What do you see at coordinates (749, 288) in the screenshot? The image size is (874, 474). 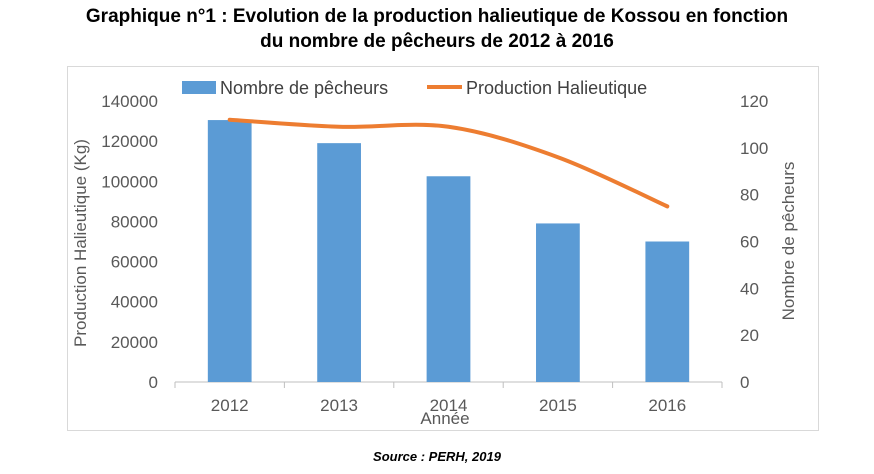 I see `y-right-tick-label: 40` at bounding box center [749, 288].